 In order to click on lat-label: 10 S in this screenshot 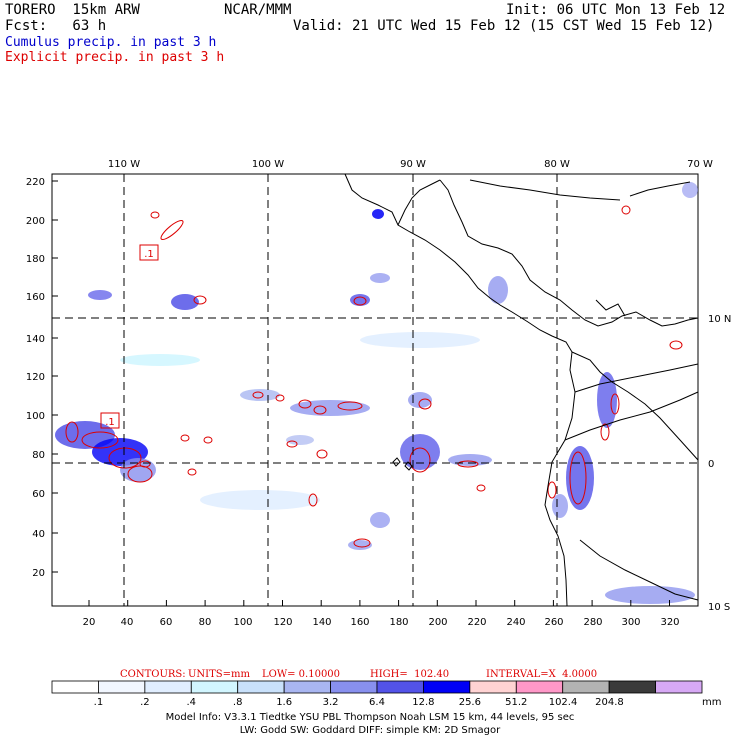, I will do `click(719, 607)`.